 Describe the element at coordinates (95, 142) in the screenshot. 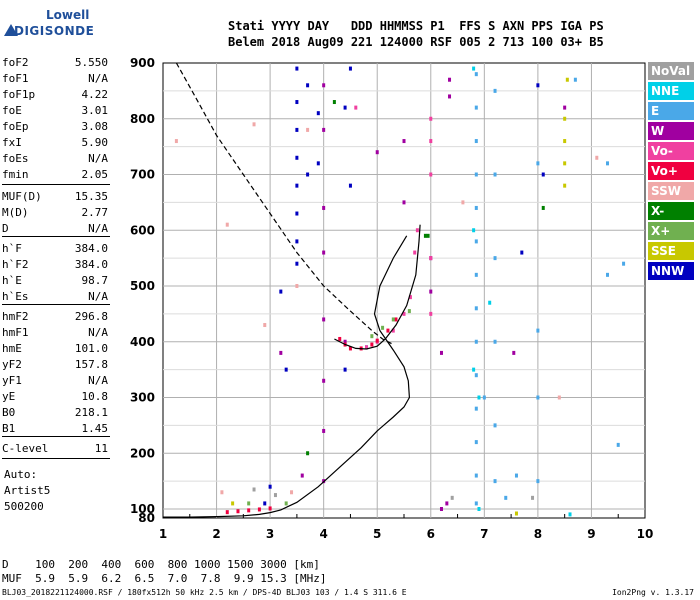

I see `param-value: 5.90` at that location.